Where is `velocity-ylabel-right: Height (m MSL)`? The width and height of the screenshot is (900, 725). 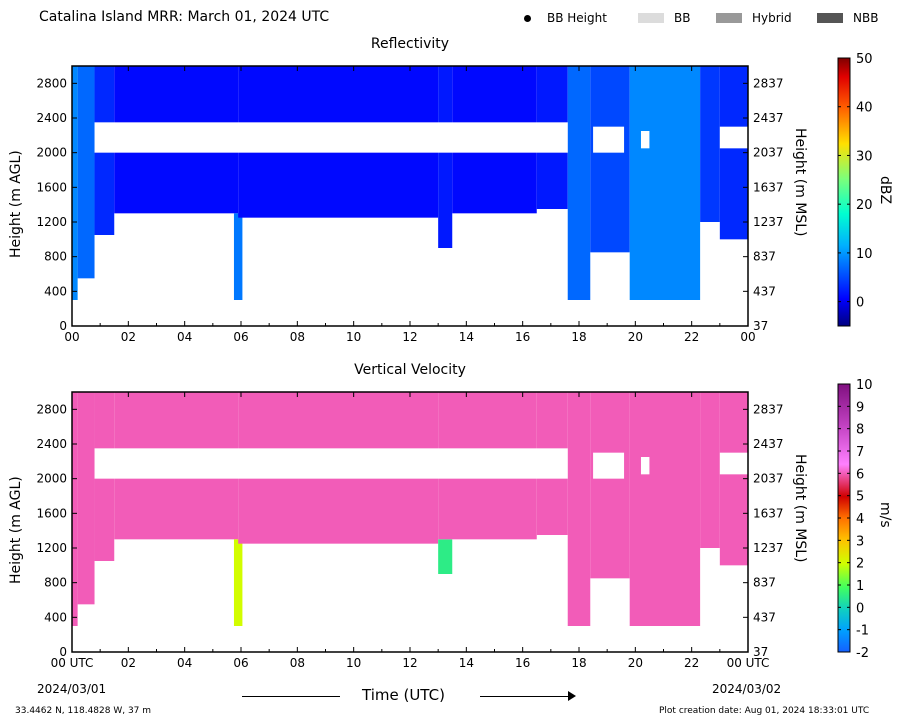 velocity-ylabel-right: Height (m MSL) is located at coordinates (800, 508).